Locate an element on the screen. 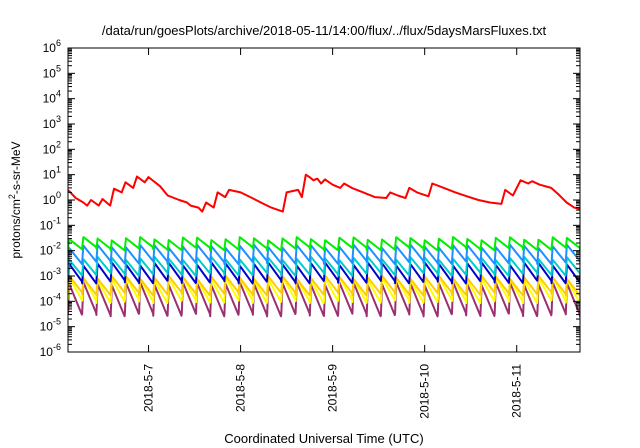 This screenshot has height=448, width=640. y-tick-exponent: 3 is located at coordinates (58, 119).